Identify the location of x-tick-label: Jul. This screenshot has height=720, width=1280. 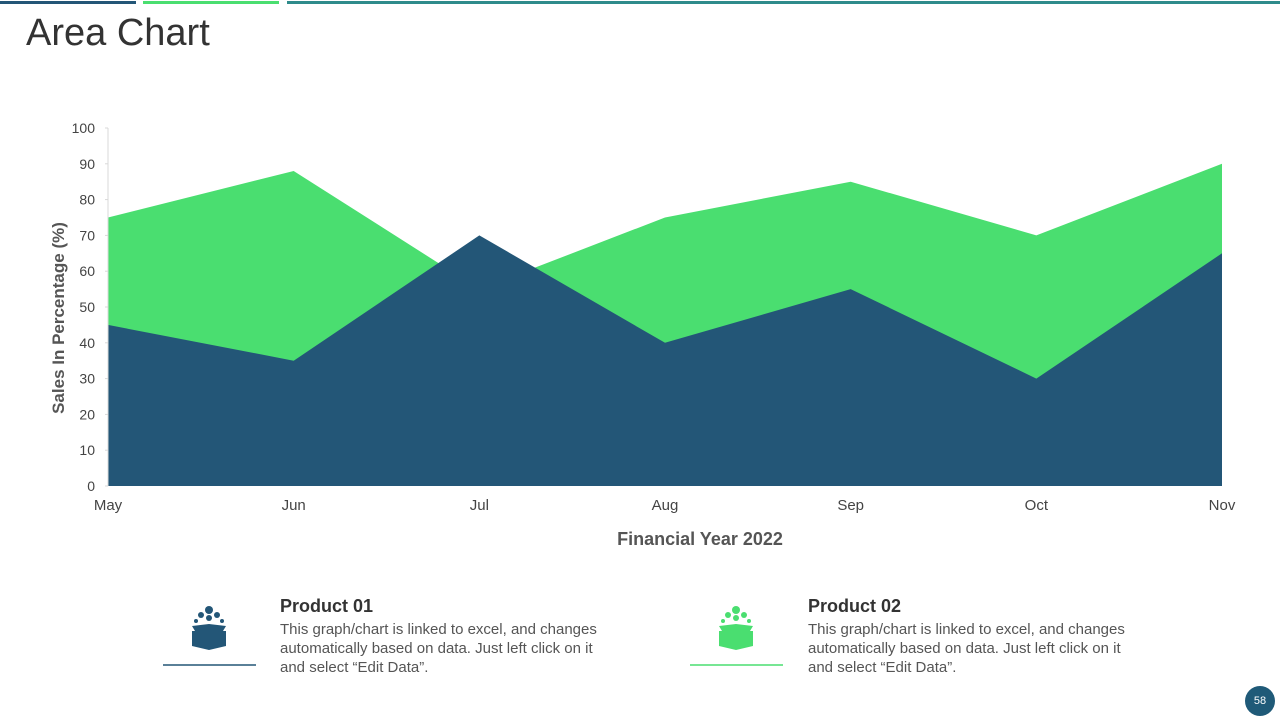
(479, 505).